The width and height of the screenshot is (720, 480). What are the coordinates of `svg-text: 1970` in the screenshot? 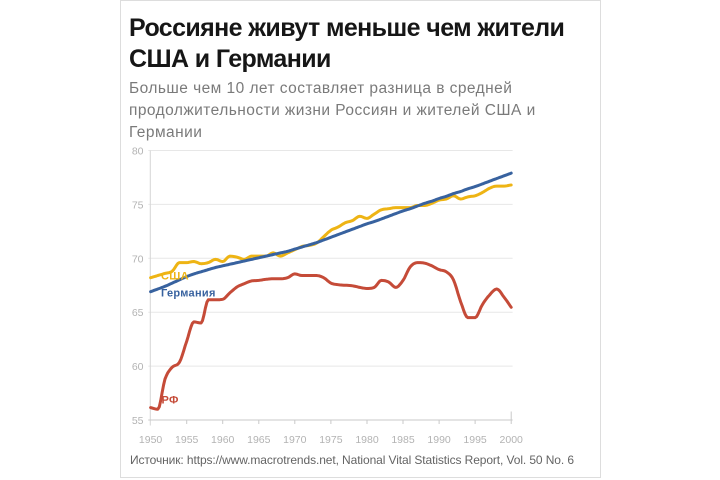 It's located at (295, 440).